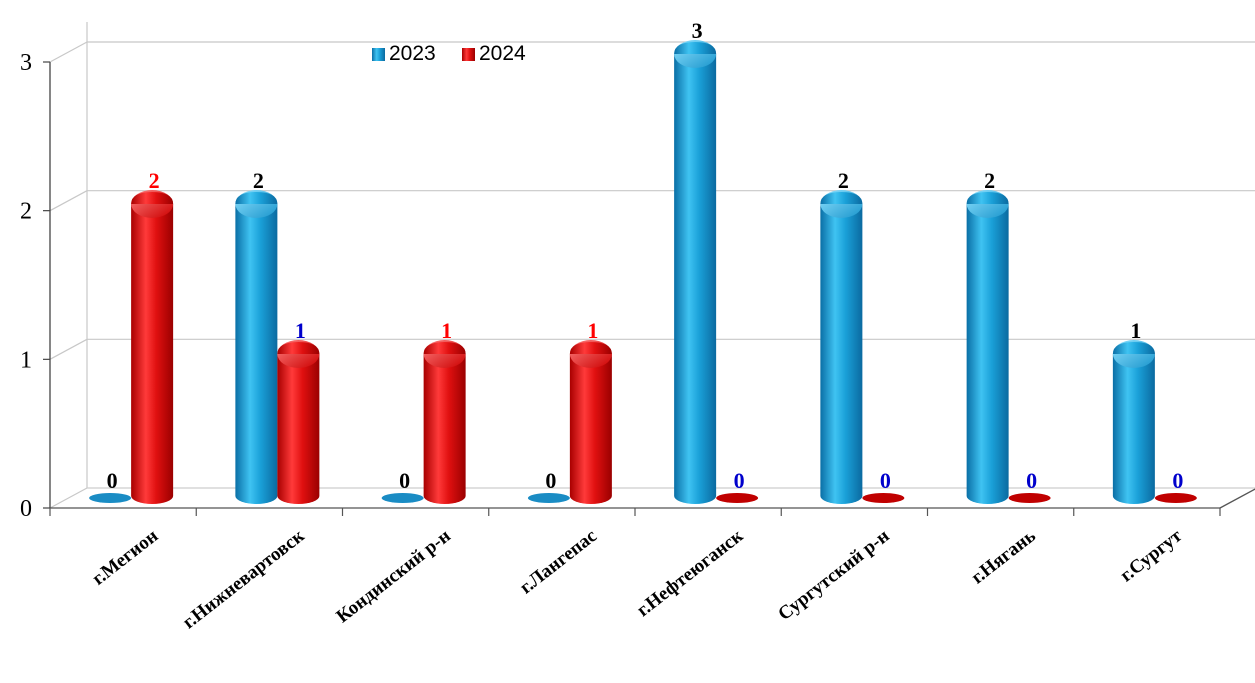 The height and width of the screenshot is (683, 1255). Describe the element at coordinates (26, 360) in the screenshot. I see `y-tick-label: 1` at that location.